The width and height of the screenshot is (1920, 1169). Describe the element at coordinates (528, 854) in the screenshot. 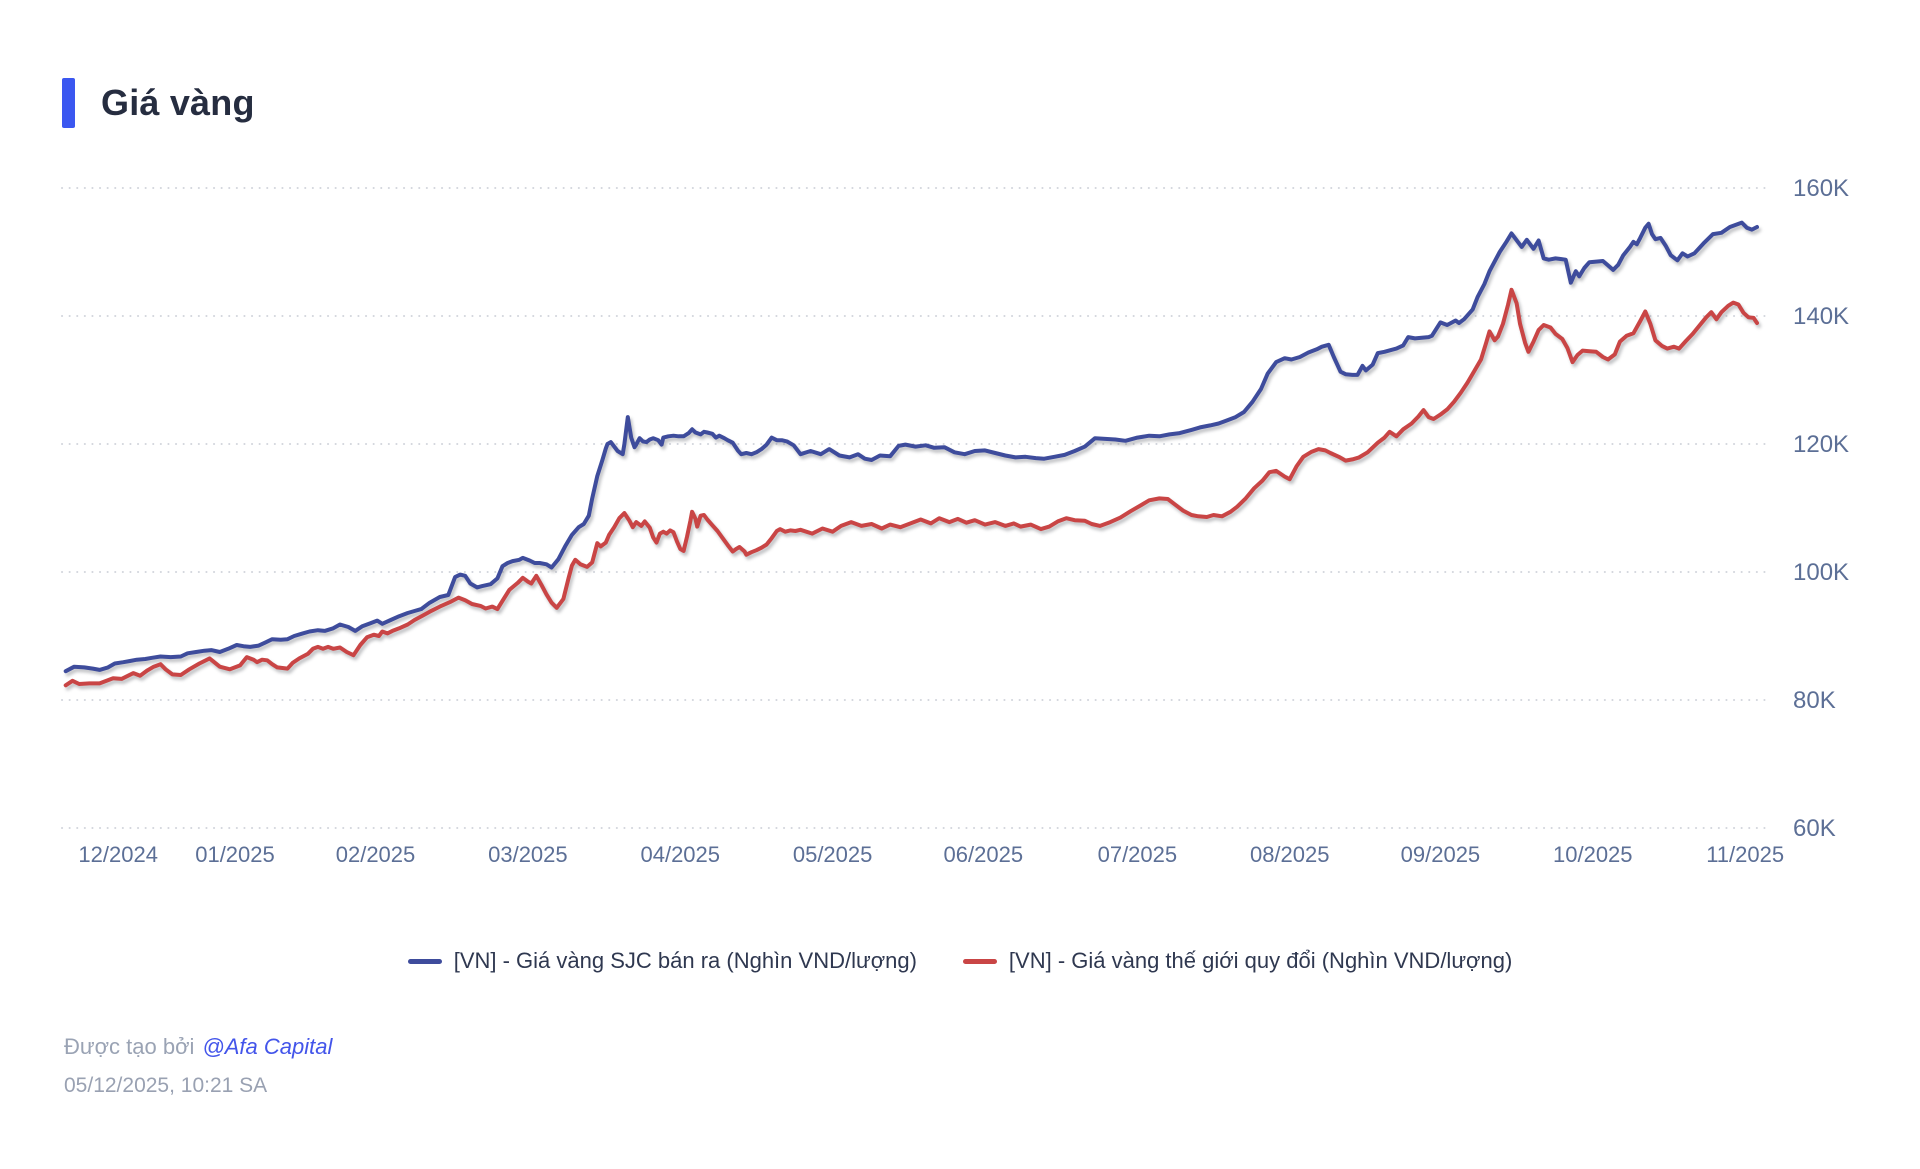

I see `x-axis-label-03-2025: 03/2025` at that location.